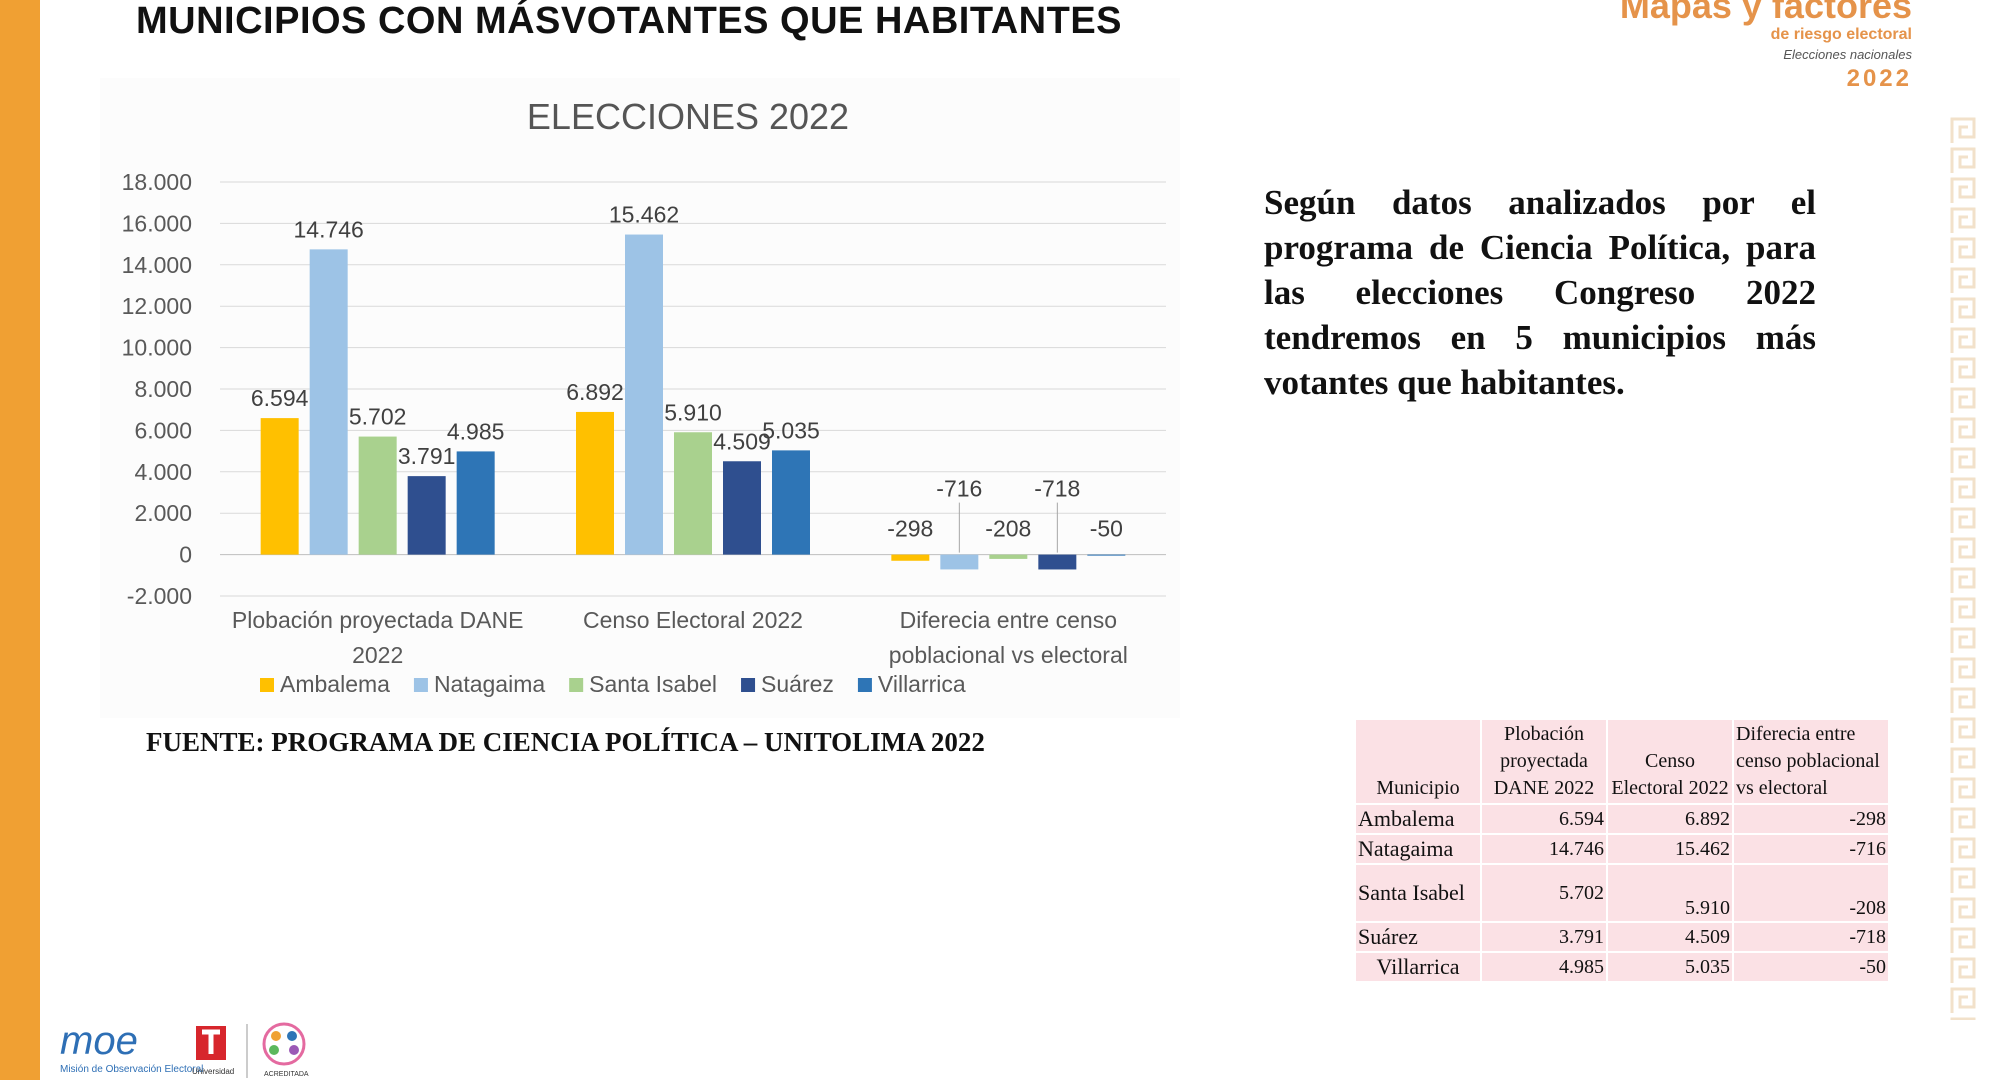  I want to click on data-label: -298, so click(910, 529).